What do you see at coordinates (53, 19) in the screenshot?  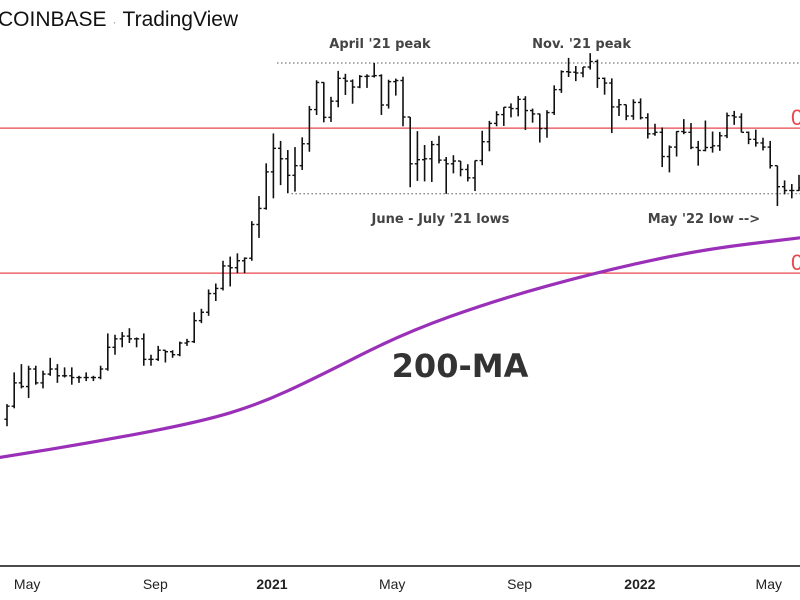 I see `exchange-name: COINBASE` at bounding box center [53, 19].